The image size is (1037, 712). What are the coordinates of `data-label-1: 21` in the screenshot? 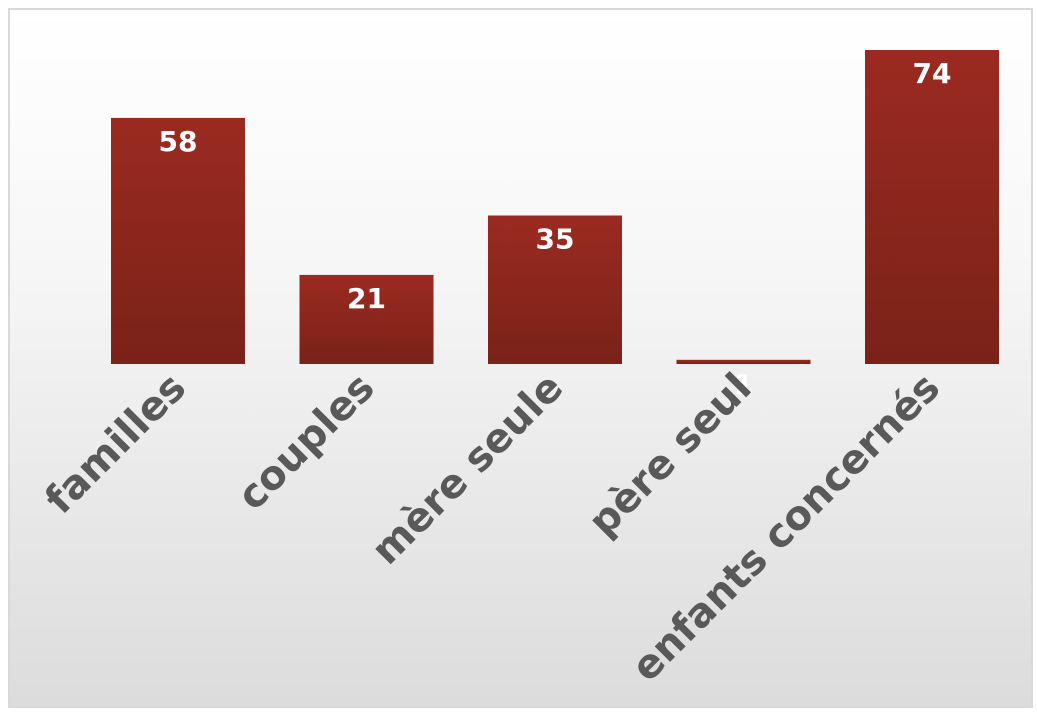 It's located at (366, 298).